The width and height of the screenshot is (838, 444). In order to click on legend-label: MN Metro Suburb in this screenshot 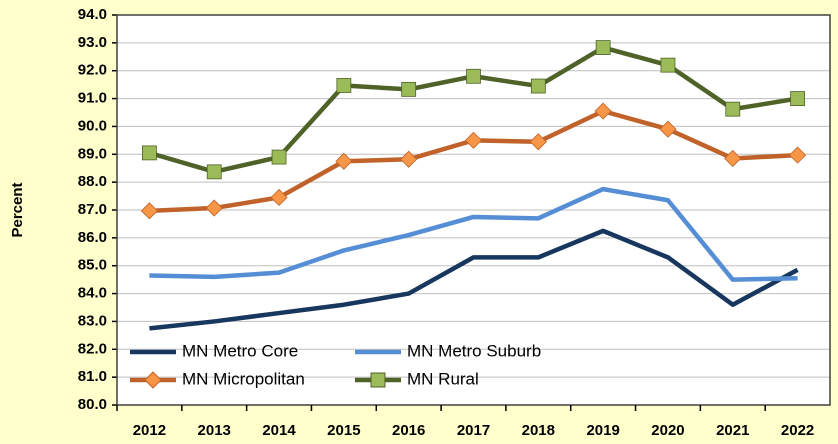, I will do `click(474, 350)`.